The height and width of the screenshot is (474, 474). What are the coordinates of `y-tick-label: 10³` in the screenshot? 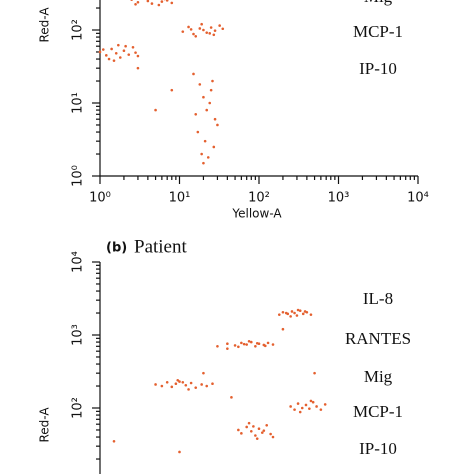 It's located at (78, 335).